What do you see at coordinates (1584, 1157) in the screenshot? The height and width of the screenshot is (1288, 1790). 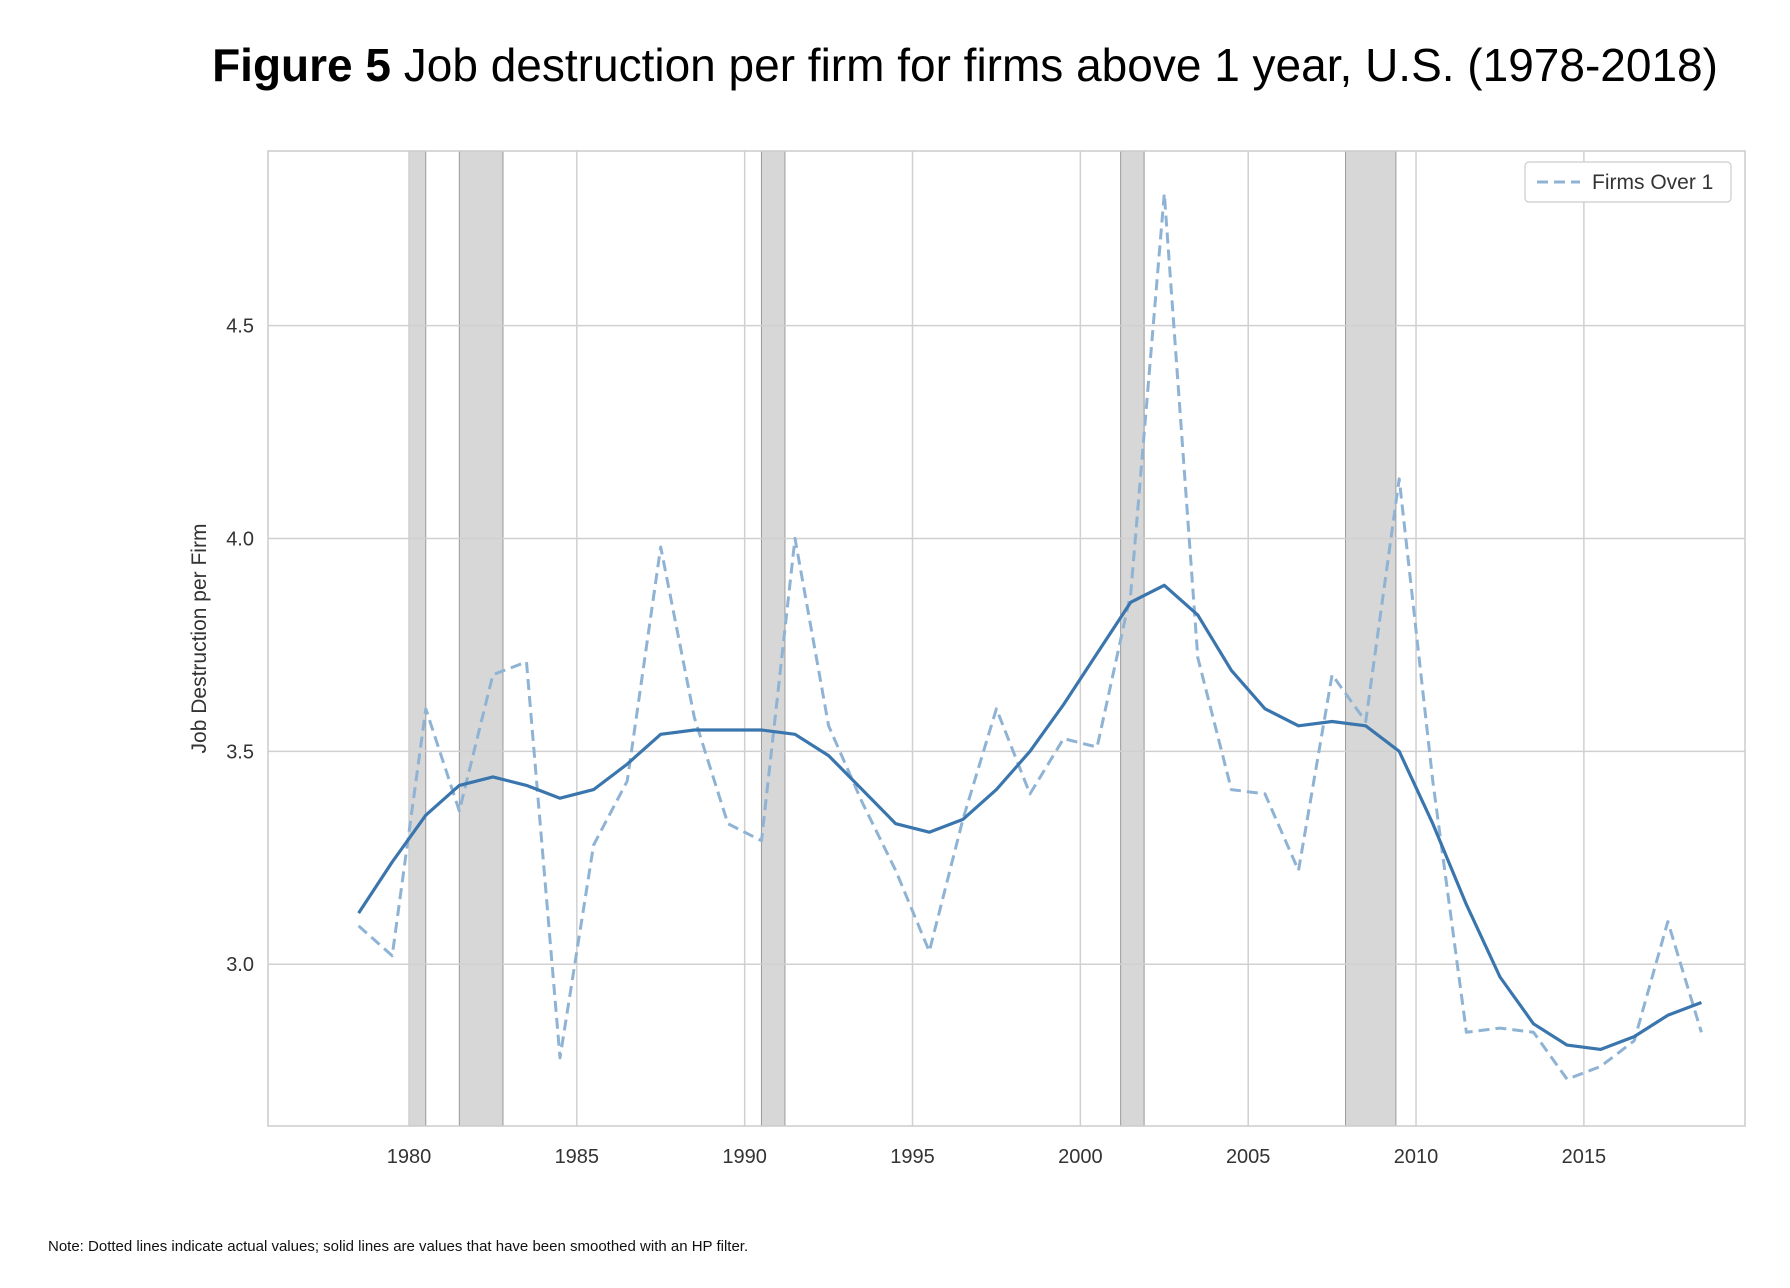 I see `x-tick-label: 2015` at bounding box center [1584, 1157].